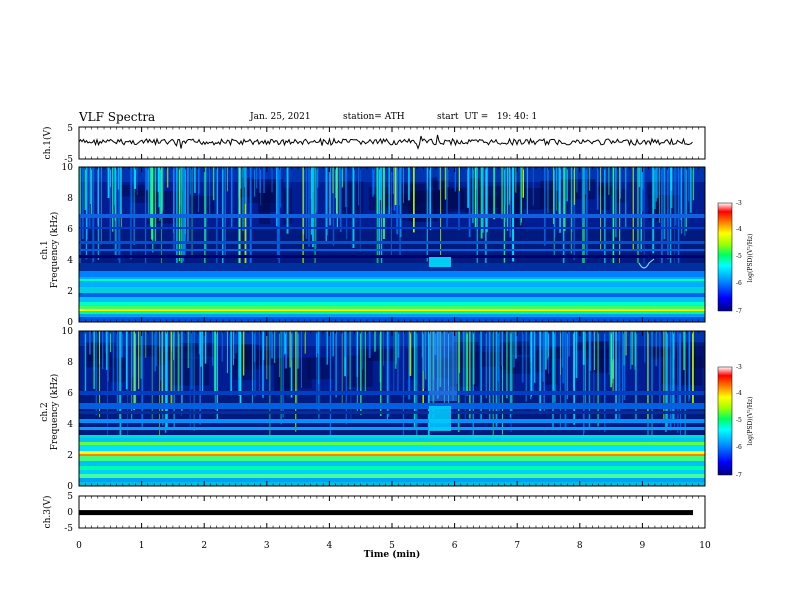 This screenshot has width=792, height=612. I want to click on date-label: Jan. 25, 2021, so click(280, 117).